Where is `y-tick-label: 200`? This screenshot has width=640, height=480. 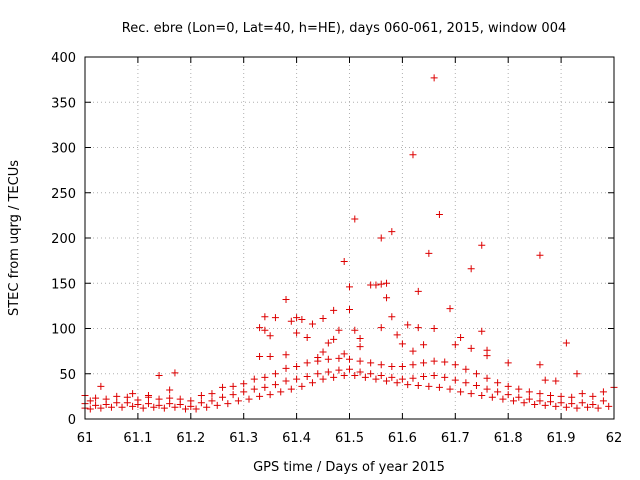
y-tick-label: 200 is located at coordinates (63, 239).